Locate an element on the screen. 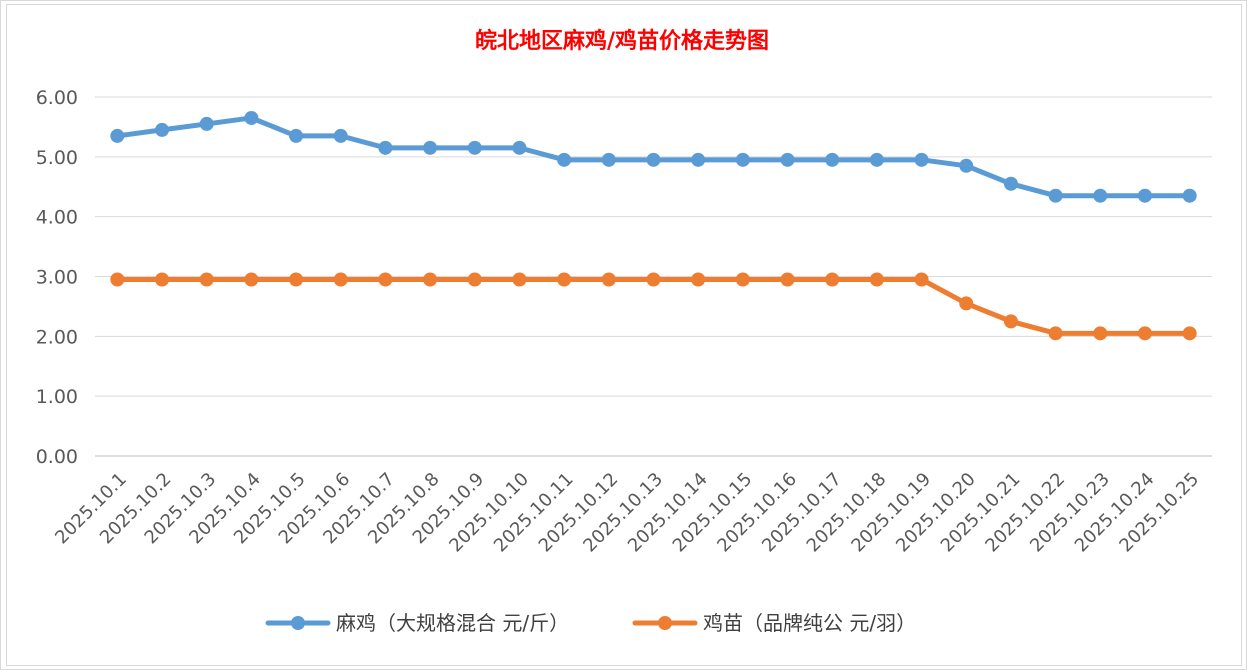  legend-item: 鸡苗（品牌纯公 元/羽） is located at coordinates (774, 623).